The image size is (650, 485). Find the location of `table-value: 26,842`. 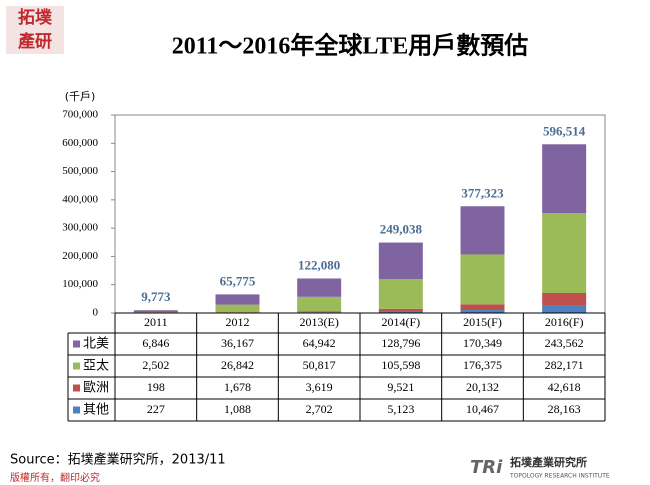

table-value: 26,842 is located at coordinates (237, 365).